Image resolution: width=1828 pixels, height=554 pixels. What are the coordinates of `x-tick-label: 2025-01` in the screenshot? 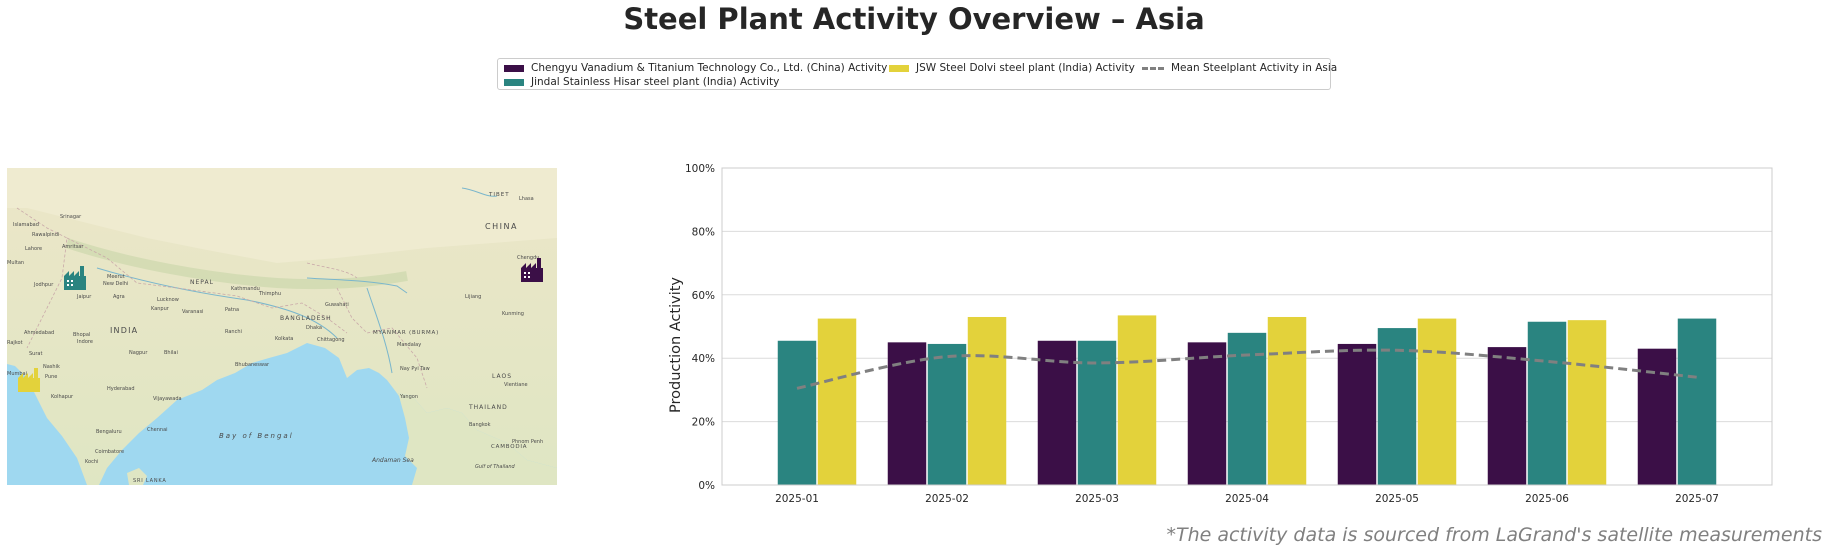 It's located at (797, 499).